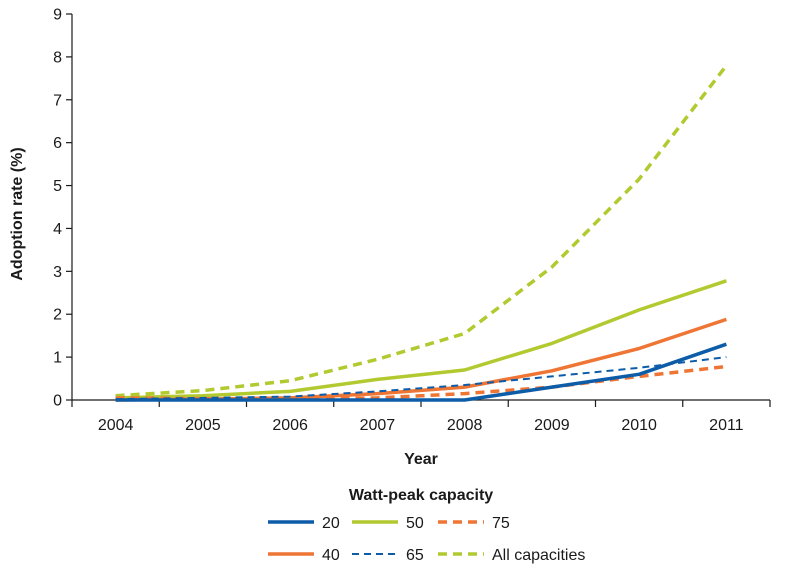  Describe the element at coordinates (17, 213) in the screenshot. I see `y-axis-title: Adoption rate (%)` at that location.